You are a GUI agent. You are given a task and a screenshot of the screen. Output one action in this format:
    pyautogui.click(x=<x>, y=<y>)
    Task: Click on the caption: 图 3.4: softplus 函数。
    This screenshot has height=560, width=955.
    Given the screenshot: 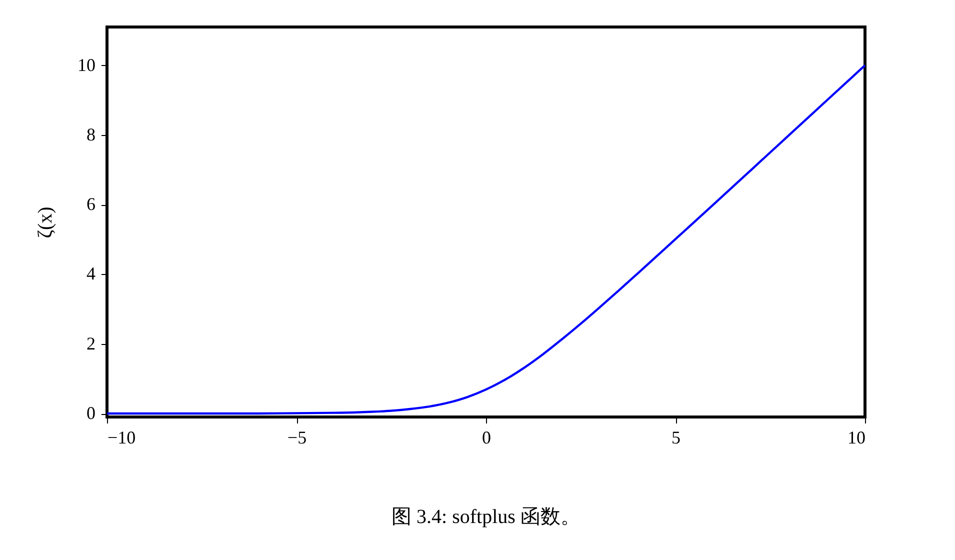 What is the action you would take?
    pyautogui.click(x=486, y=517)
    